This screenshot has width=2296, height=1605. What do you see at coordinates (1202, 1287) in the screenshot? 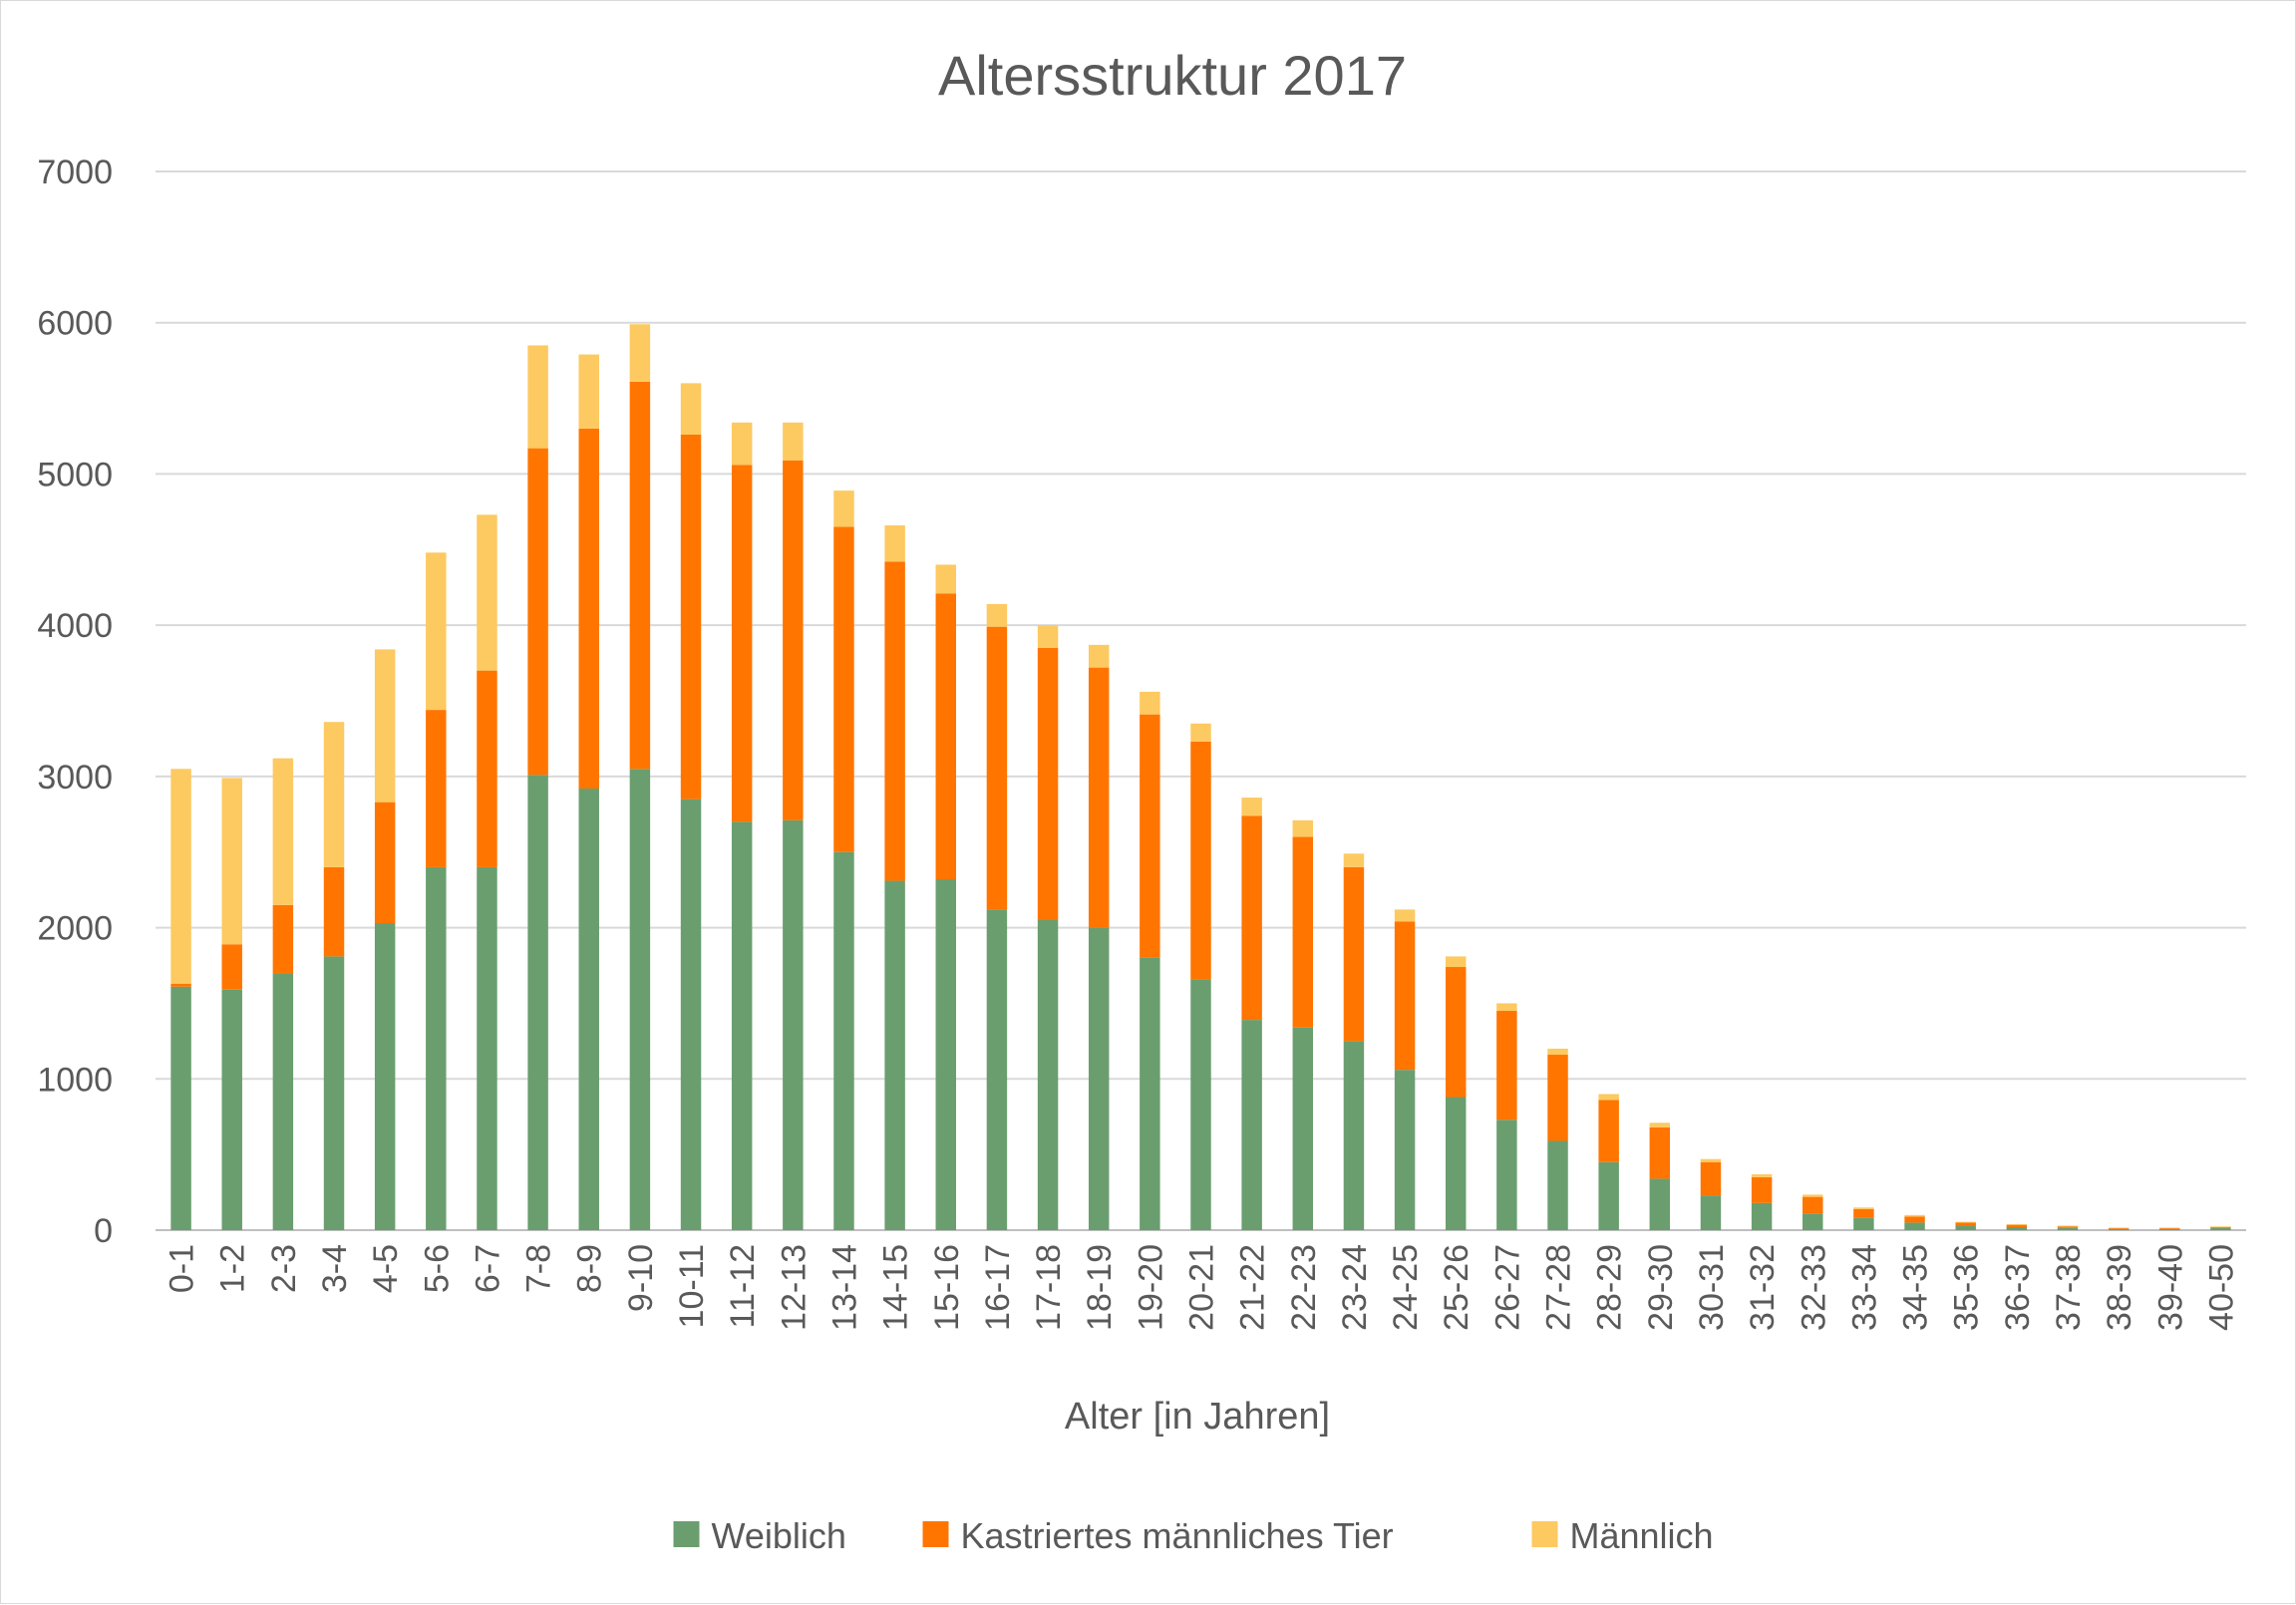
I see `x-tick-label: 20-21` at bounding box center [1202, 1287].